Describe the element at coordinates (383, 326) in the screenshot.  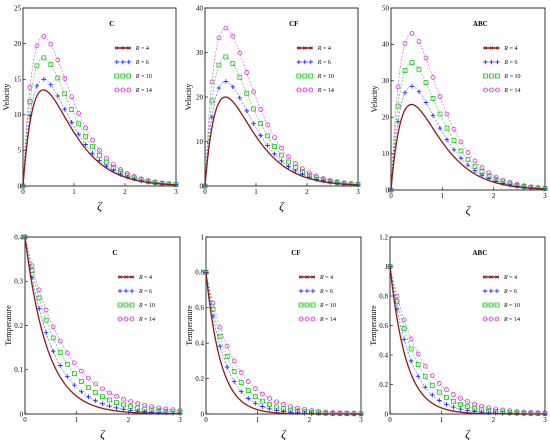
I see `y-tick-label: 0.6` at that location.